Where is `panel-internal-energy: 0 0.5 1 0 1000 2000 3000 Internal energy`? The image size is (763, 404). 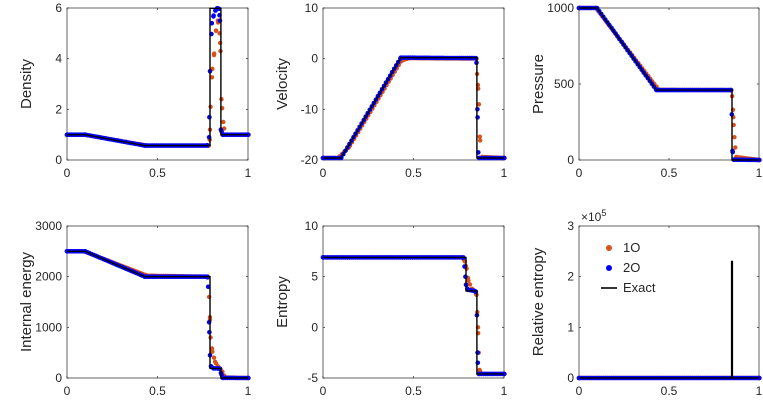
panel-internal-energy: 0 0.5 1 0 1000 2000 3000 Internal energy is located at coordinates (135, 308).